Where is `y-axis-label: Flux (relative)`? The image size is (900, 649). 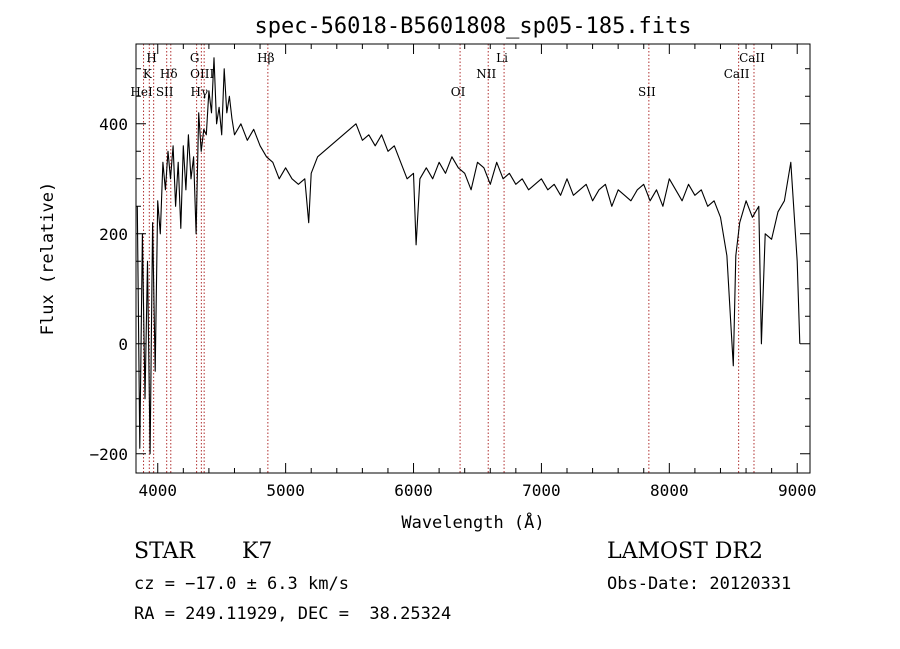 y-axis-label: Flux (relative) is located at coordinates (48, 259).